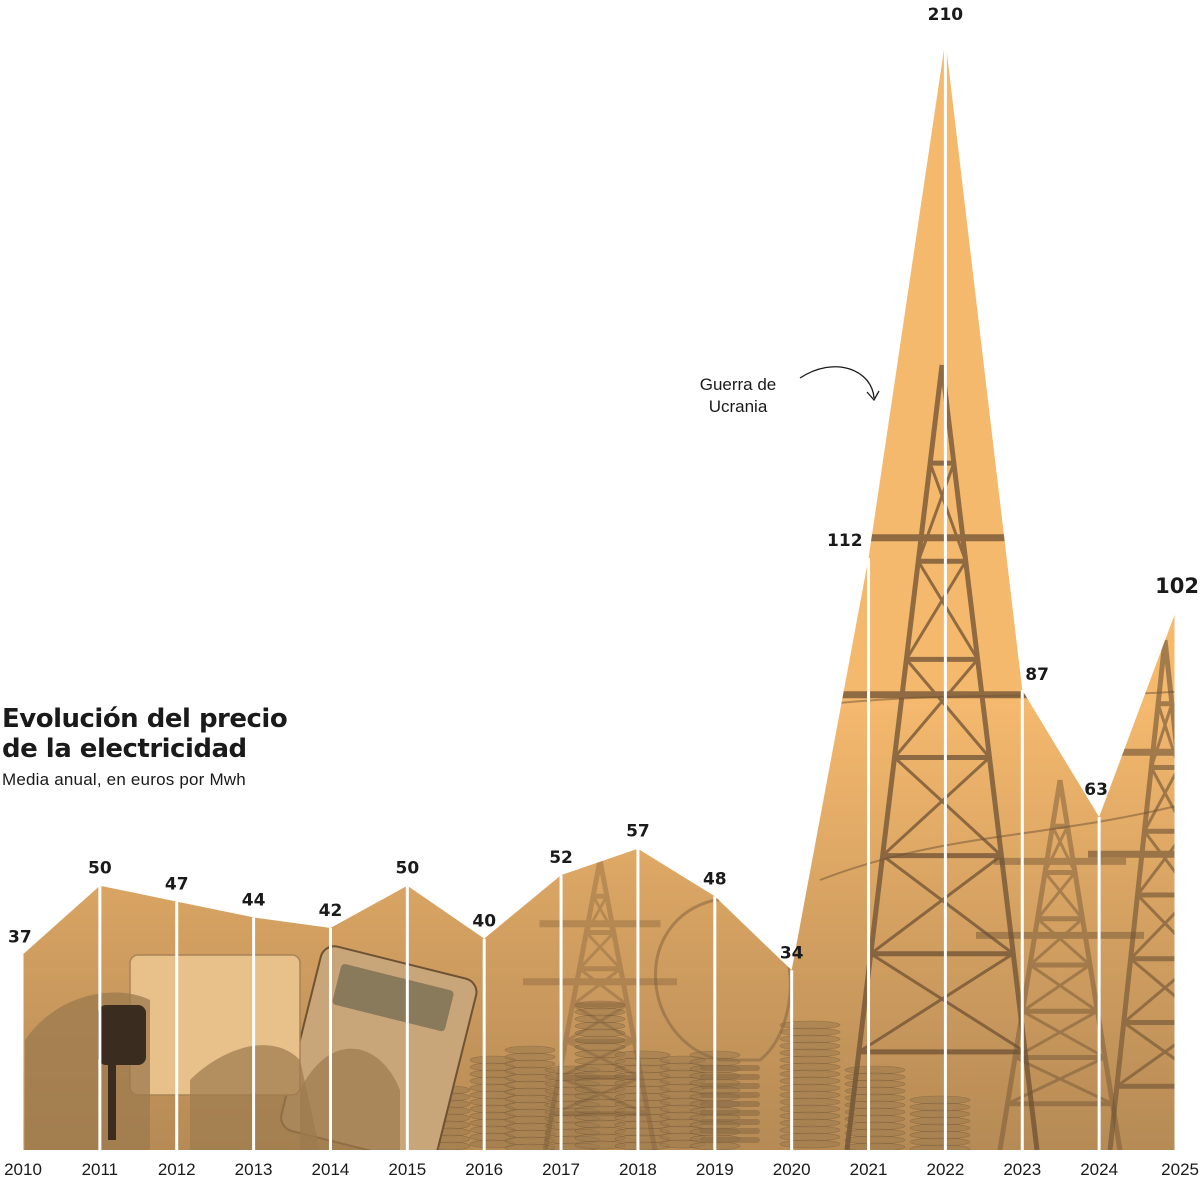  I want to click on value-label-2015: 50, so click(407, 869).